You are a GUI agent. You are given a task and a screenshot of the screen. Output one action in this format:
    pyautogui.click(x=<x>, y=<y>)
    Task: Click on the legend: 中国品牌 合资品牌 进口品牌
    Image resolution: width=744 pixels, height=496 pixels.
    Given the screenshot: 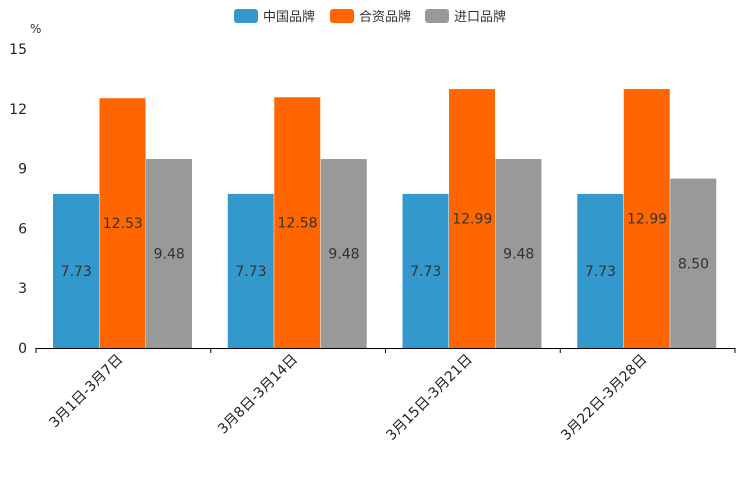 What is the action you would take?
    pyautogui.click(x=370, y=17)
    